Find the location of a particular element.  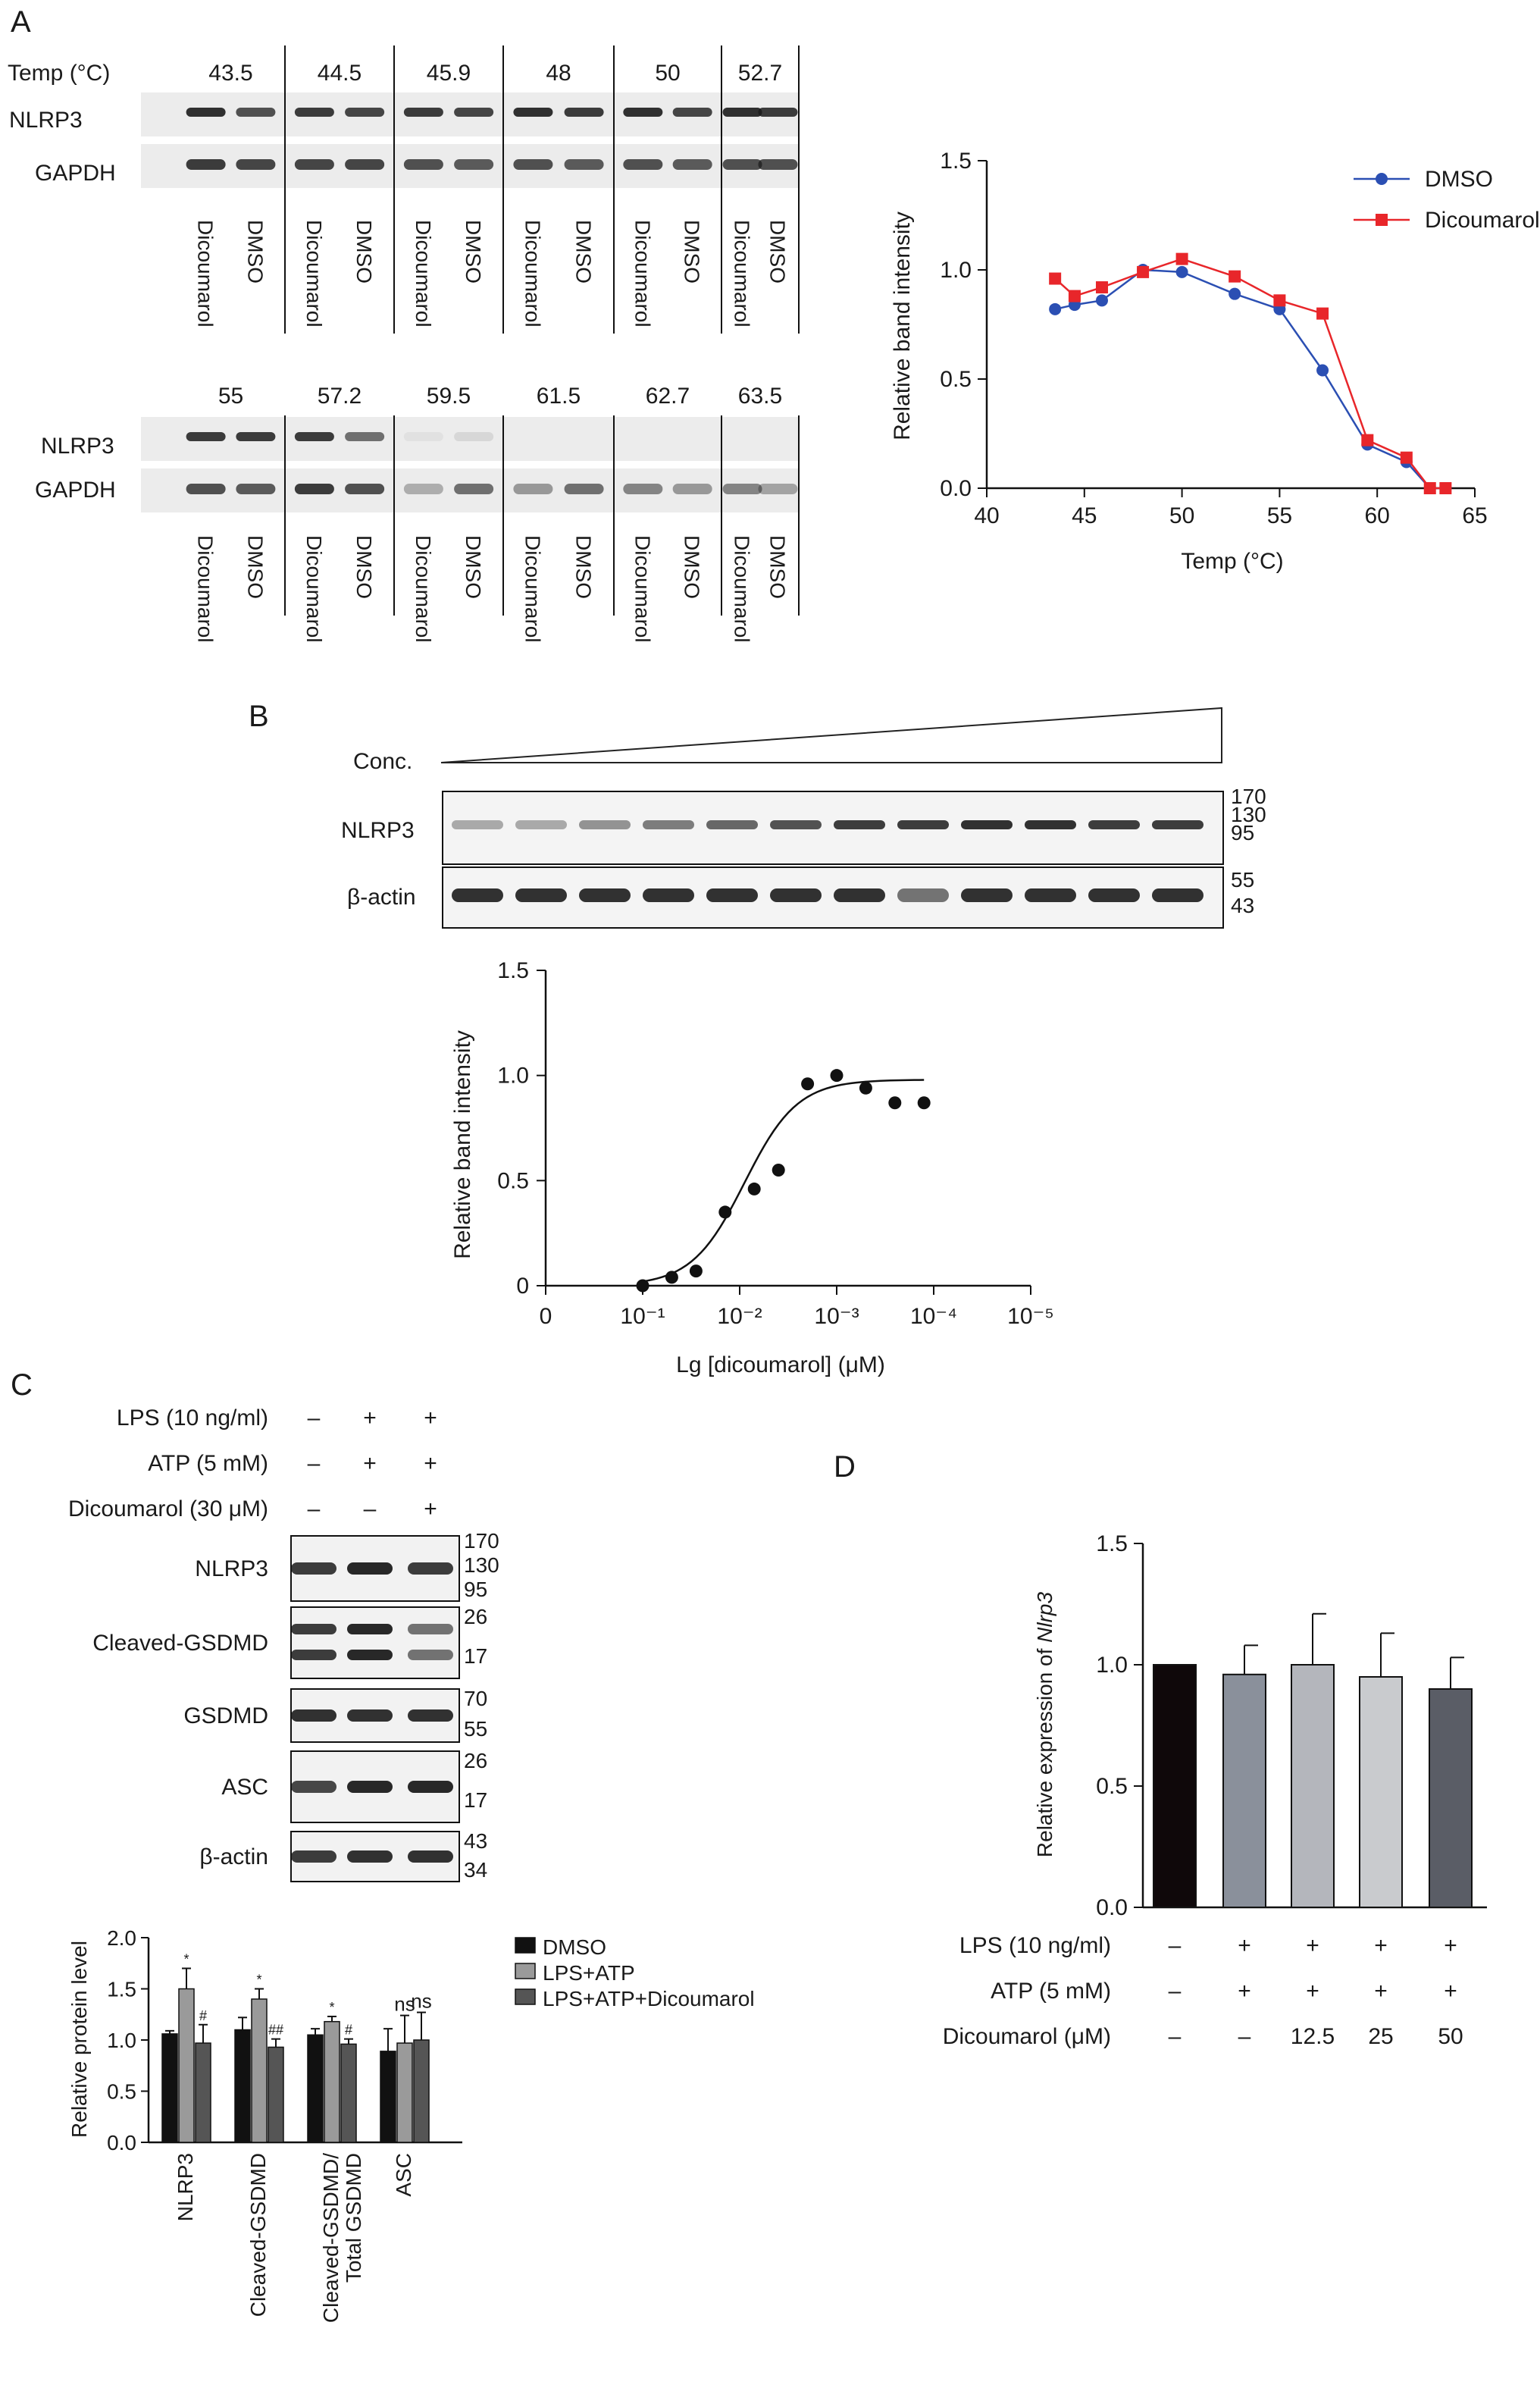

temperature-label: 45.9 is located at coordinates (449, 73).